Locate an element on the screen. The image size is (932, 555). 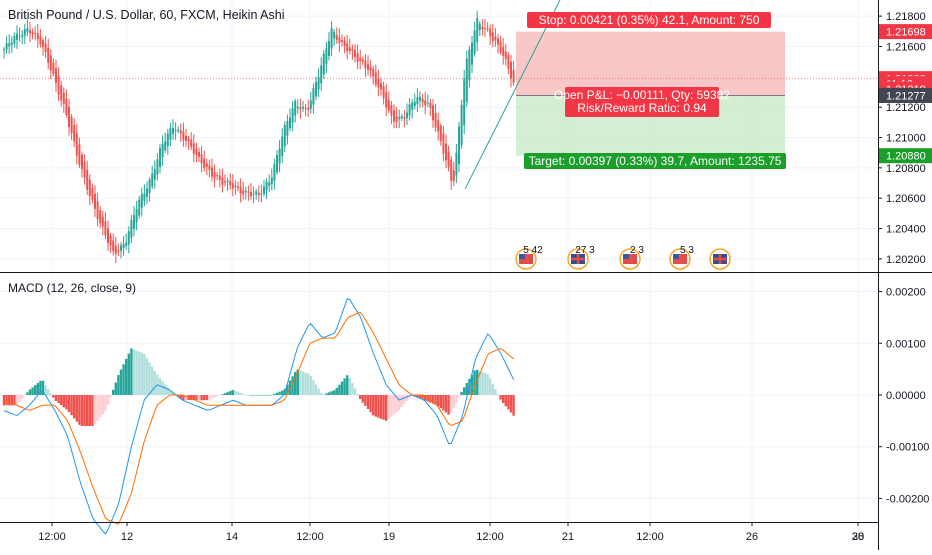
price-tick-label: 1.20400 is located at coordinates (906, 230).